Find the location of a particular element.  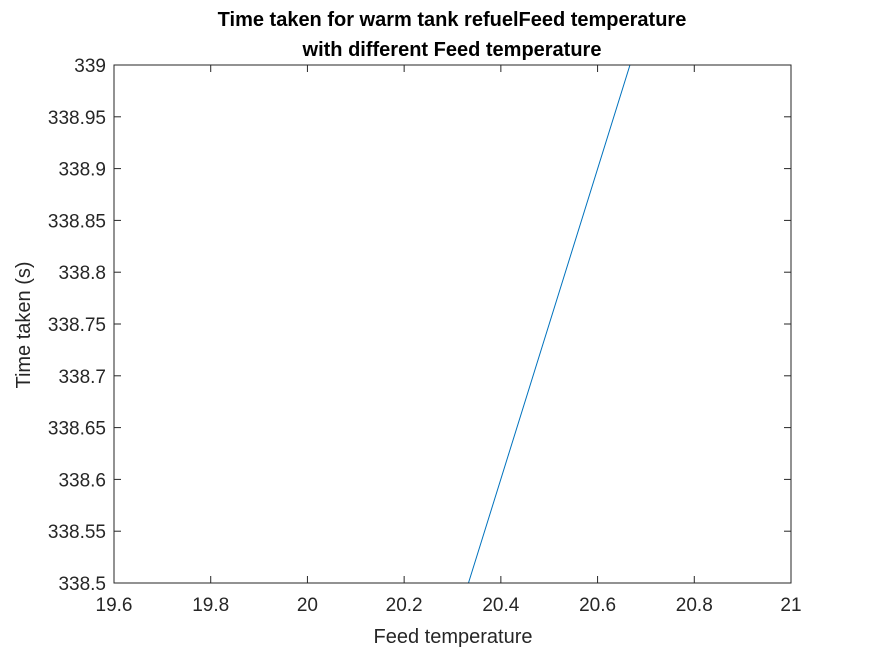

chart-title-line-2: with different Feed temperature is located at coordinates (452, 50).